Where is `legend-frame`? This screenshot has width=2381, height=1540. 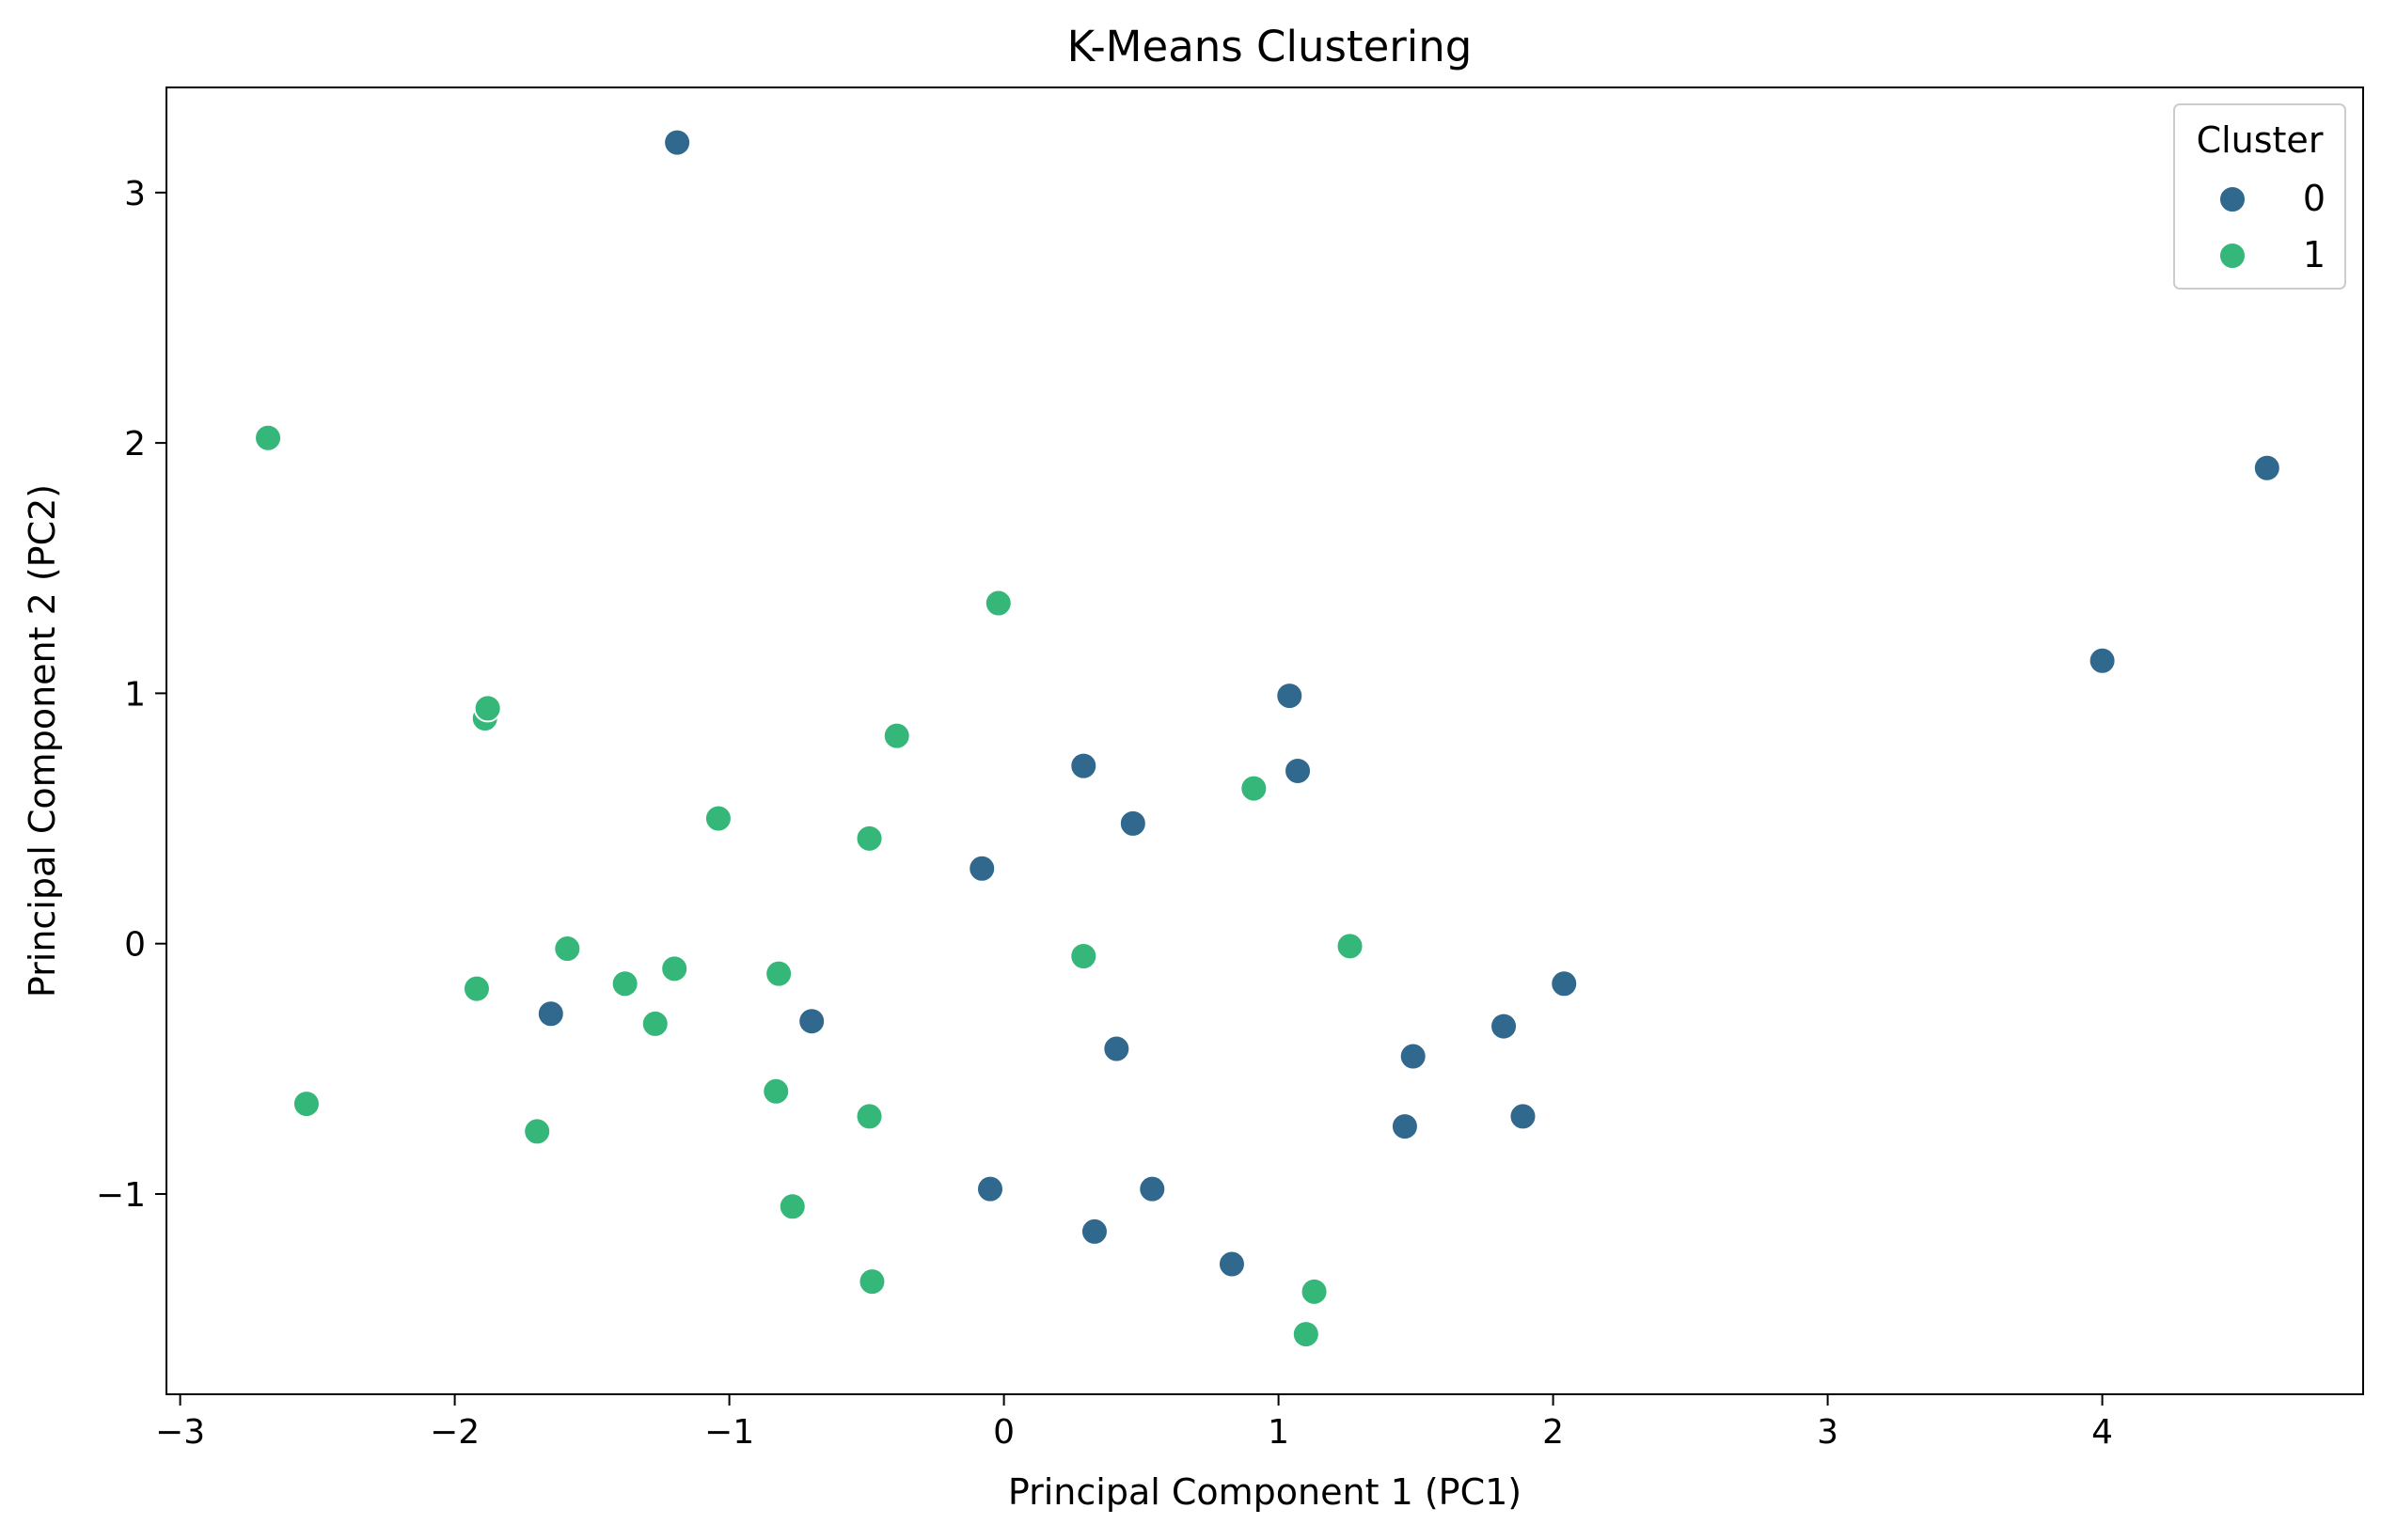
legend-frame is located at coordinates (2260, 197).